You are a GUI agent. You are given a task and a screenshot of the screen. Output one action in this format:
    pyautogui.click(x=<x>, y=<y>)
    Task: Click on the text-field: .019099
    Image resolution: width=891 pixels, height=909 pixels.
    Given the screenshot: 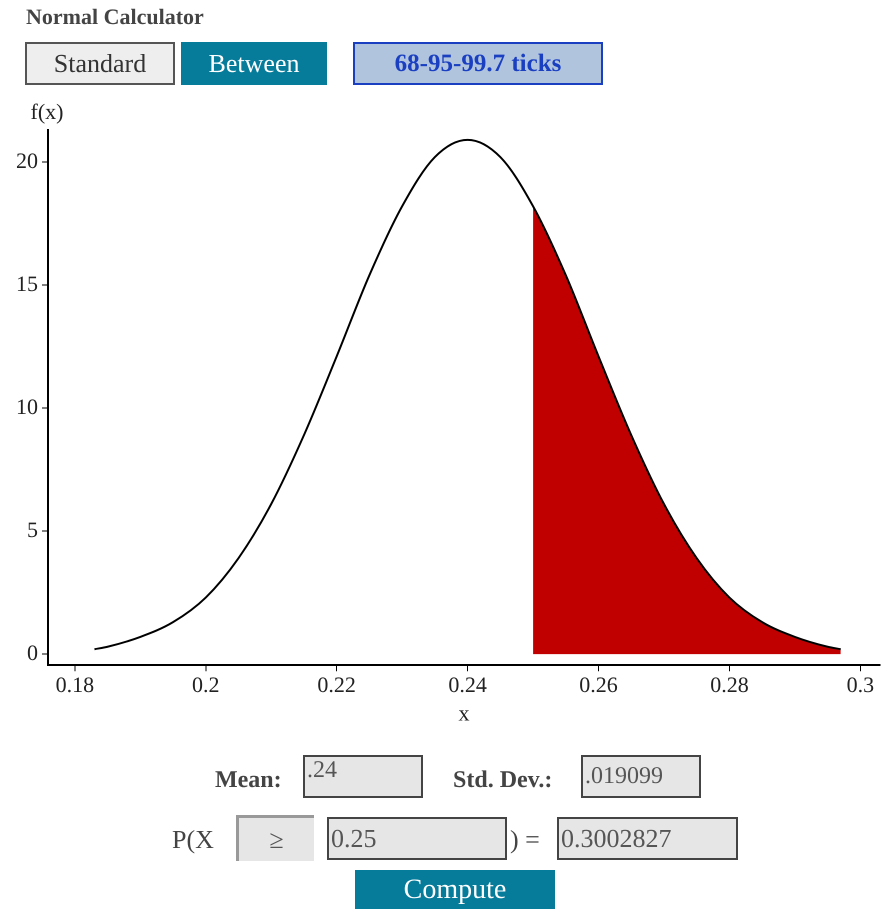 What is the action you would take?
    pyautogui.click(x=641, y=776)
    